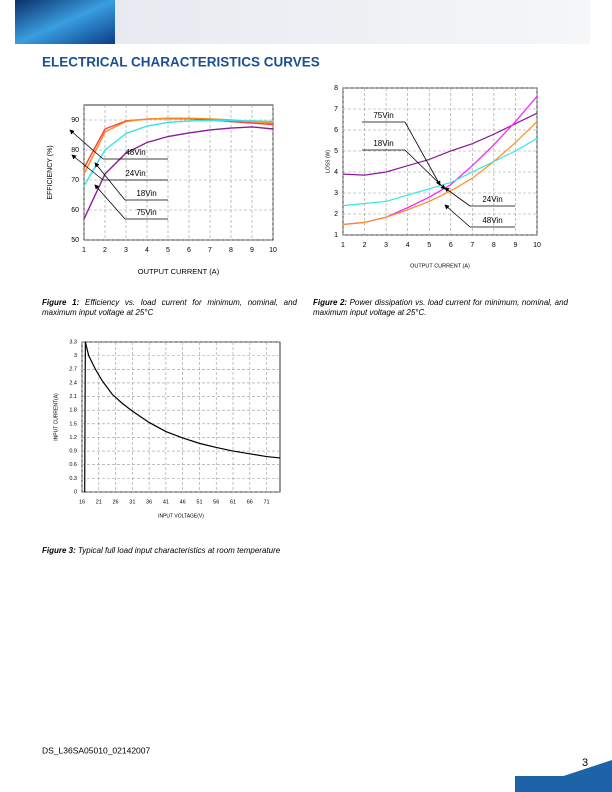 This screenshot has height=792, width=612. What do you see at coordinates (233, 502) in the screenshot?
I see `x-tick-label: 61` at bounding box center [233, 502].